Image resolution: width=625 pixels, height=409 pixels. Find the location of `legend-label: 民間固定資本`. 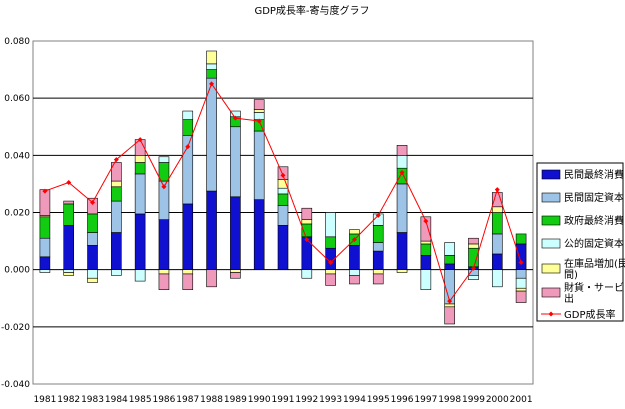

legend-label: 民間固定資本 is located at coordinates (594, 197).